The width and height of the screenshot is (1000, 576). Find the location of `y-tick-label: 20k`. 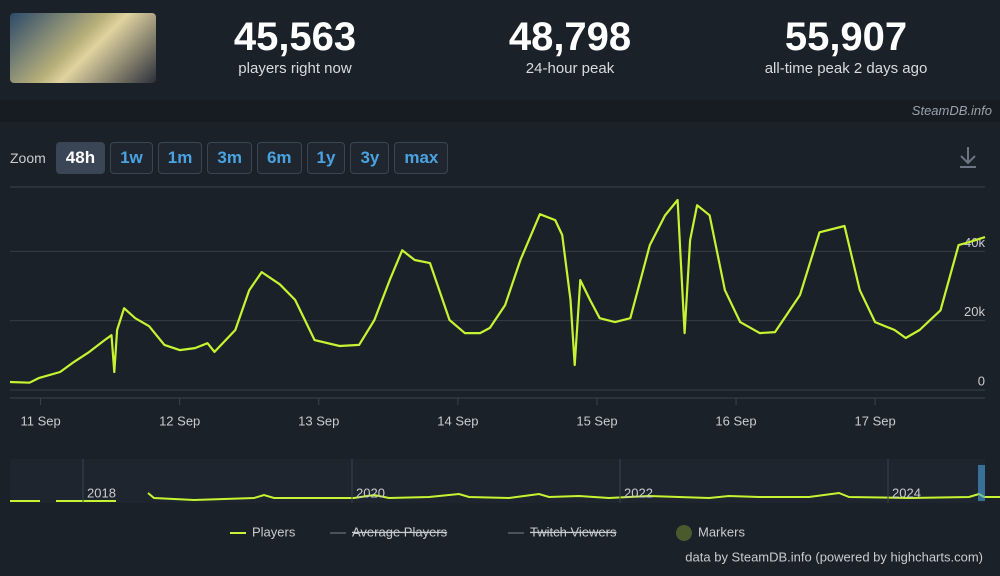

y-tick-label: 20k is located at coordinates (974, 311).